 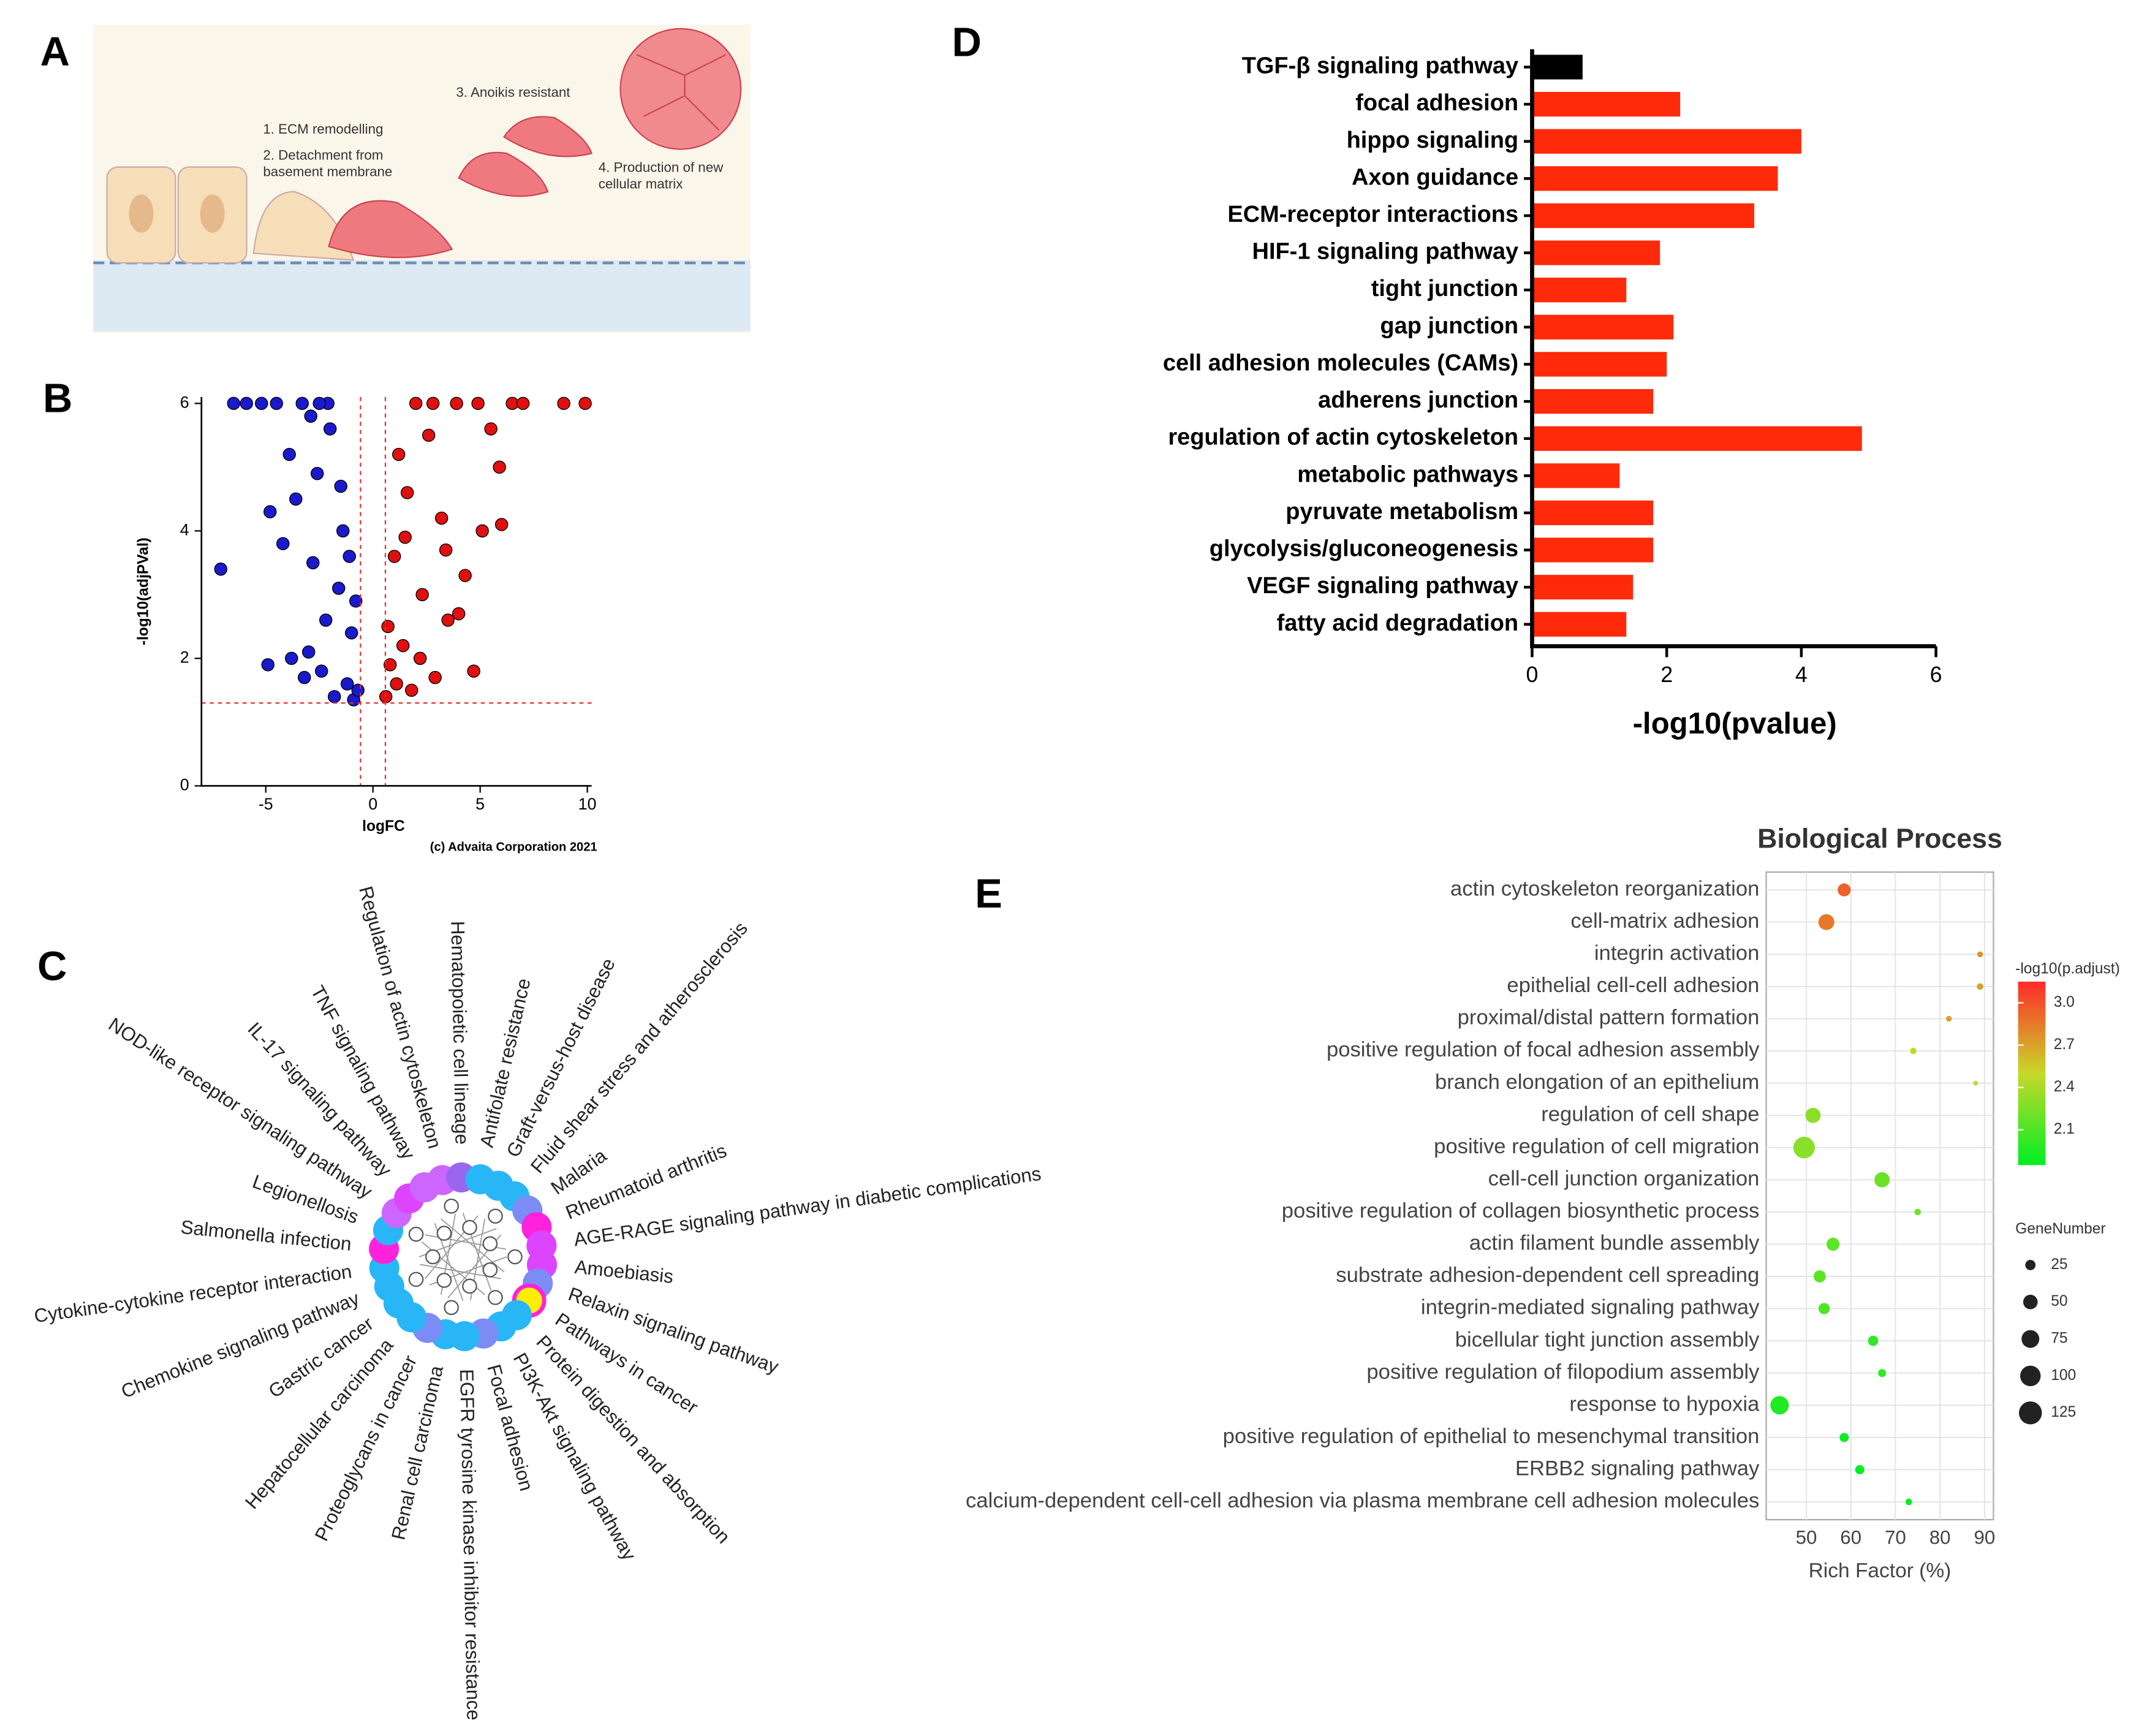 I want to click on panel-label: E, so click(x=989, y=894).